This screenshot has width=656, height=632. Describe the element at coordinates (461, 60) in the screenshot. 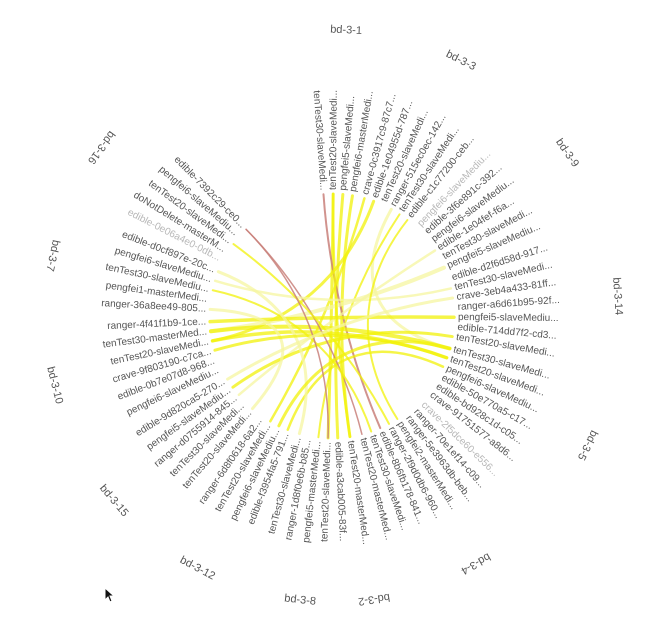

I see `group-label: bd-3-3` at that location.